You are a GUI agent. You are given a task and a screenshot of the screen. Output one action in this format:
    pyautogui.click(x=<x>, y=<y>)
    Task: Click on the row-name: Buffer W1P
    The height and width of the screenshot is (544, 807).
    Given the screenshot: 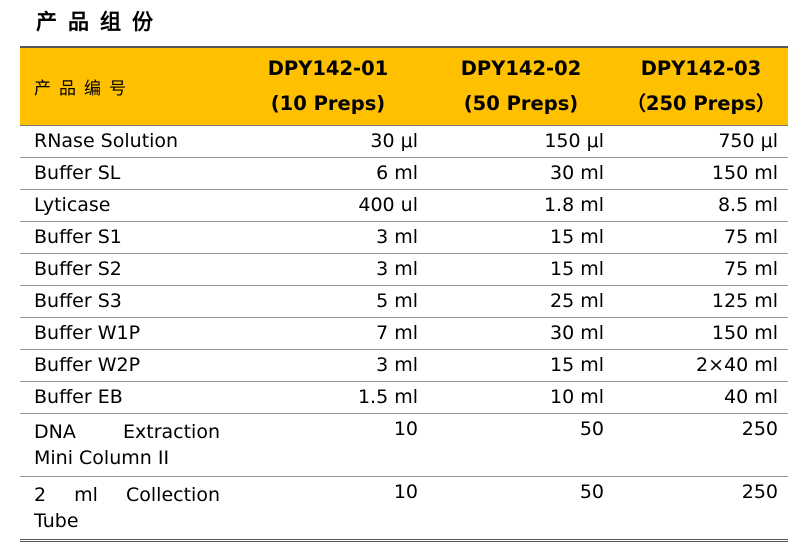 What is the action you would take?
    pyautogui.click(x=124, y=333)
    